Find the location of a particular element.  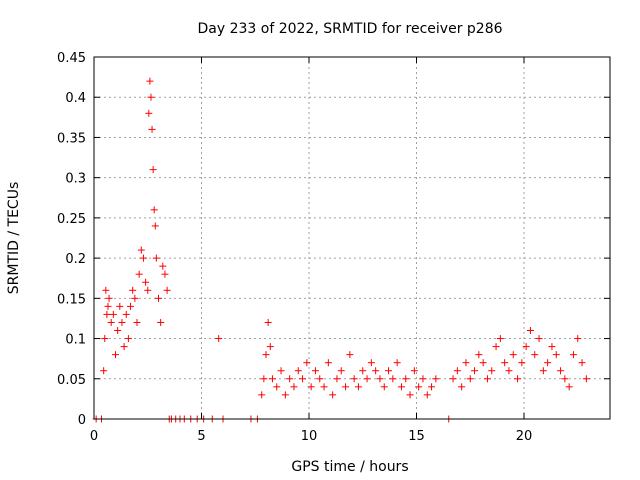

x-tick-label: 10 is located at coordinates (309, 436).